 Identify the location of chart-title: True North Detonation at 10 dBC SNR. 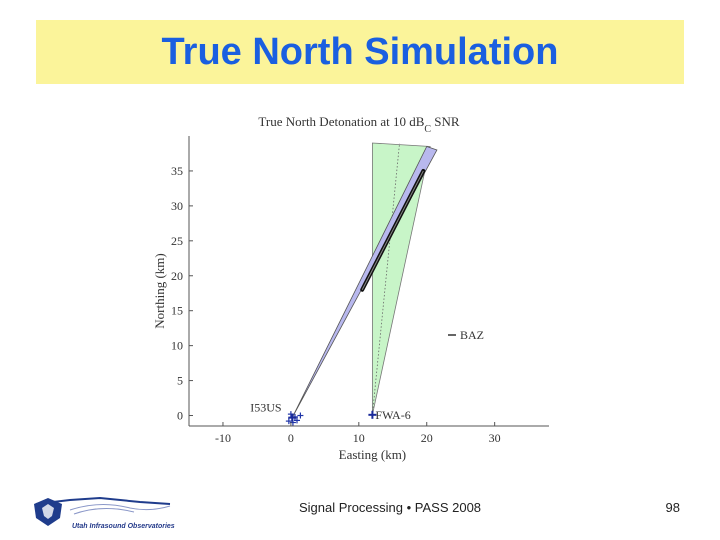
(359, 124).